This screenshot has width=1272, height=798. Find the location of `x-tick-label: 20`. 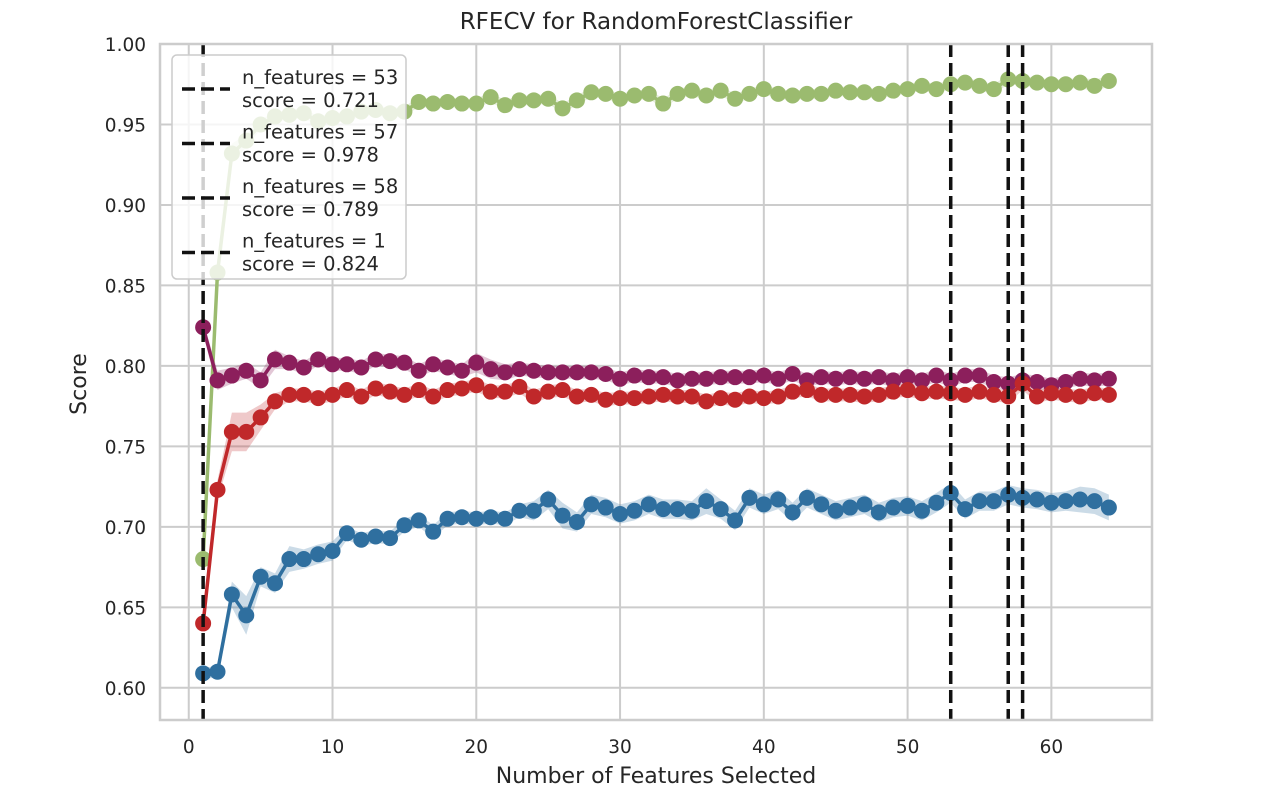

x-tick-label: 20 is located at coordinates (477, 747).